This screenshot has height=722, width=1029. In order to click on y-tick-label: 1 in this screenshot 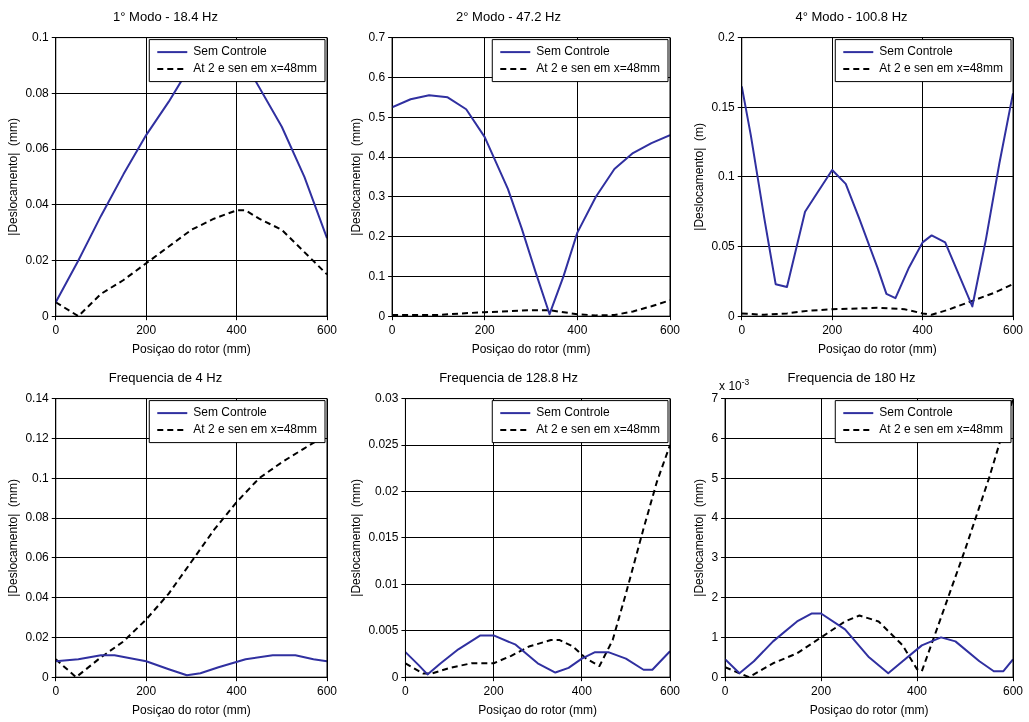, I will do `click(715, 636)`.